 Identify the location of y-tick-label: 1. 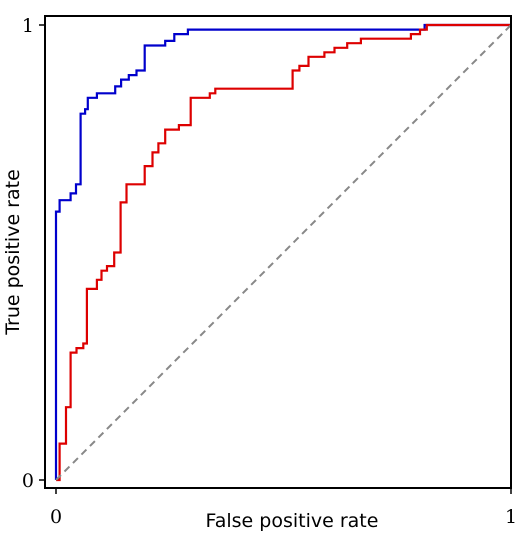
(28, 26).